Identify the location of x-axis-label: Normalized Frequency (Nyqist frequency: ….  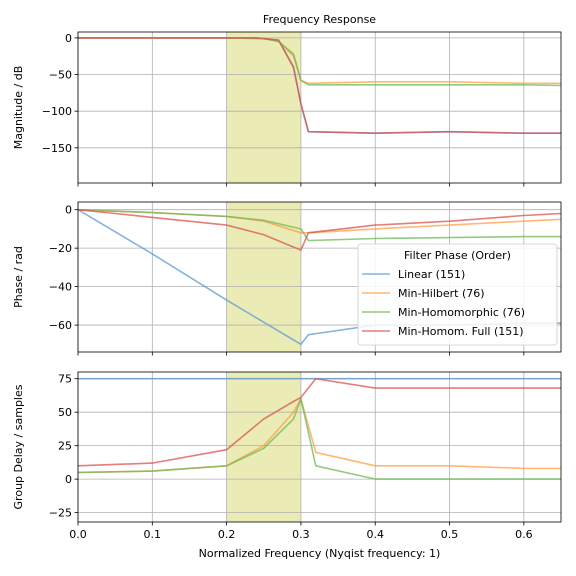
(320, 553).